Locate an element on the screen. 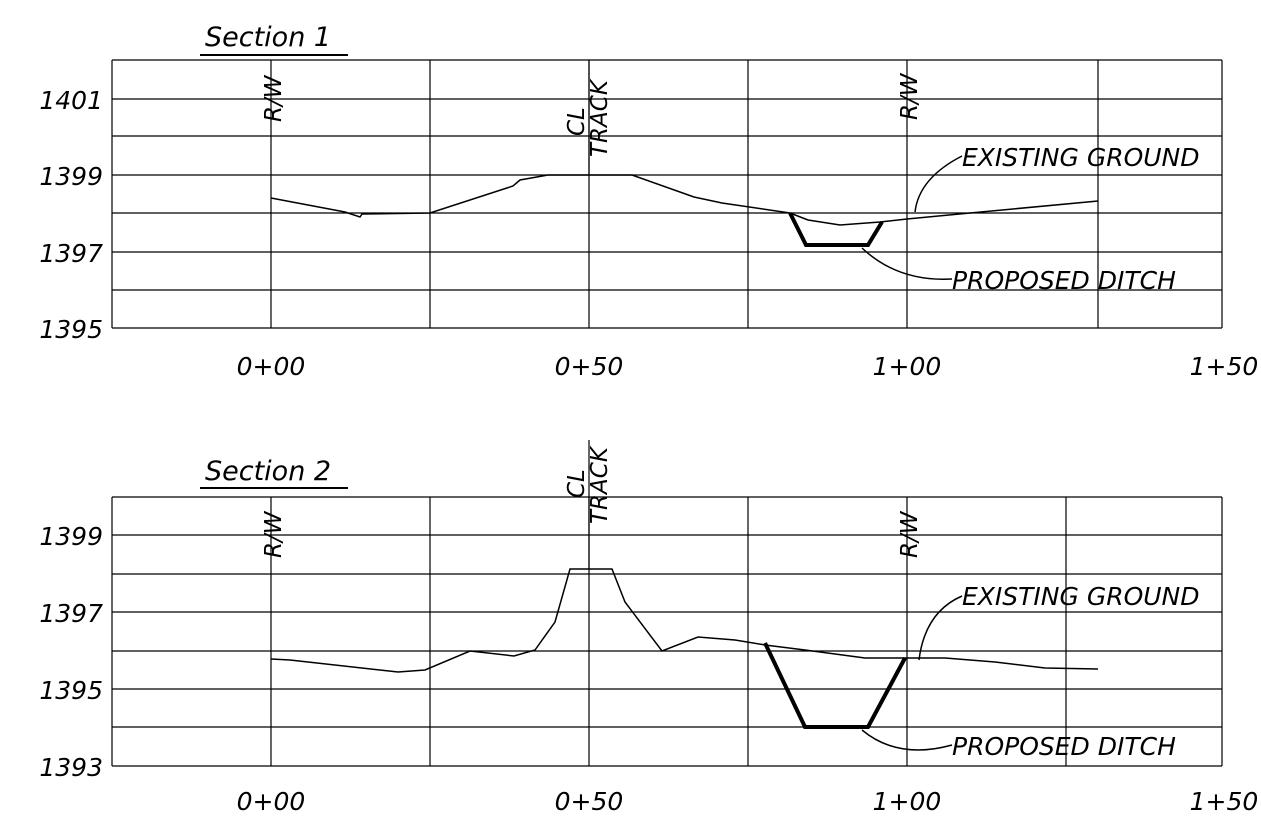 The image size is (1261, 818). section-1-existing-leader is located at coordinates (938, 184).